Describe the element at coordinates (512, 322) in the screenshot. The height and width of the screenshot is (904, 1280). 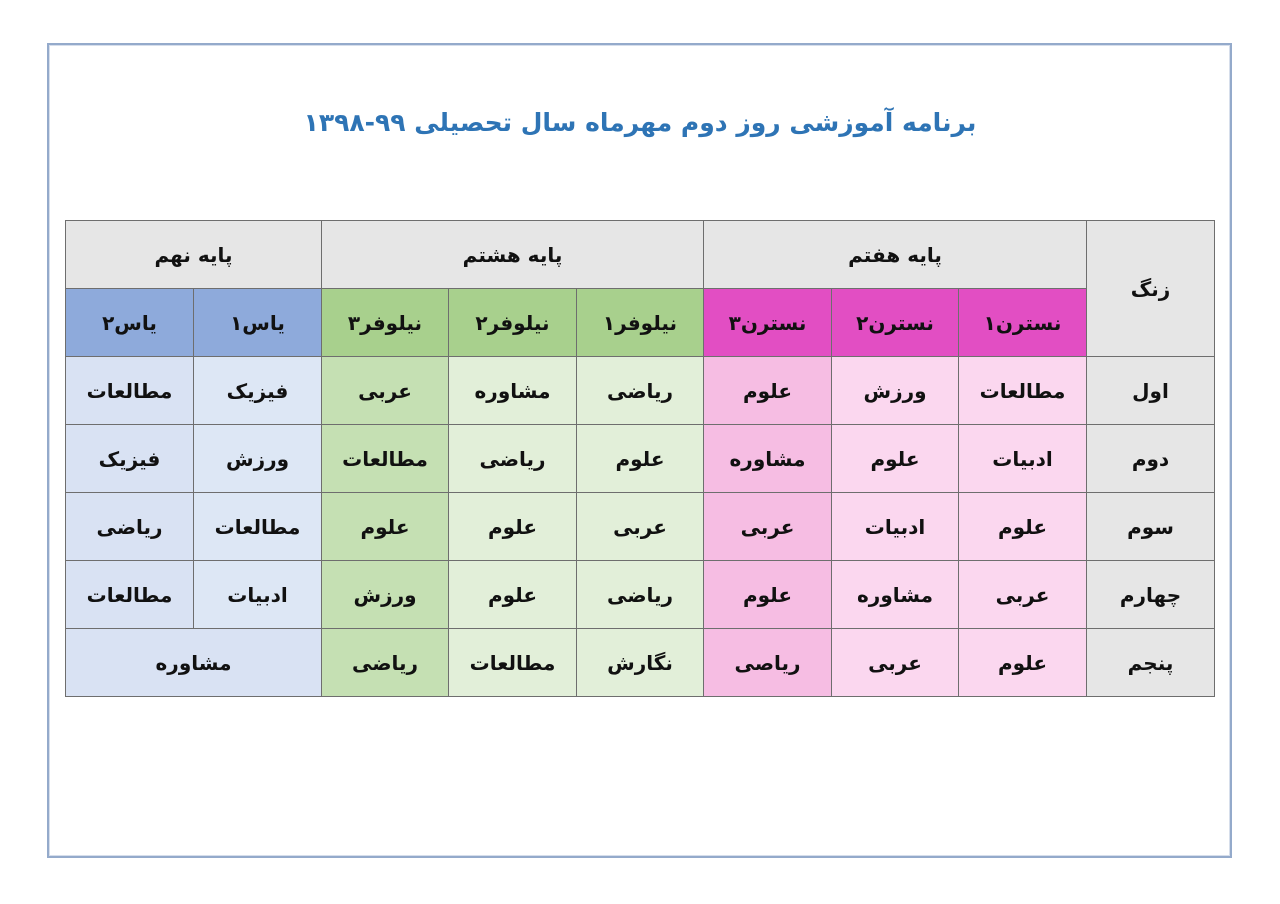
I see `class-header: نیلوفر۲` at that location.